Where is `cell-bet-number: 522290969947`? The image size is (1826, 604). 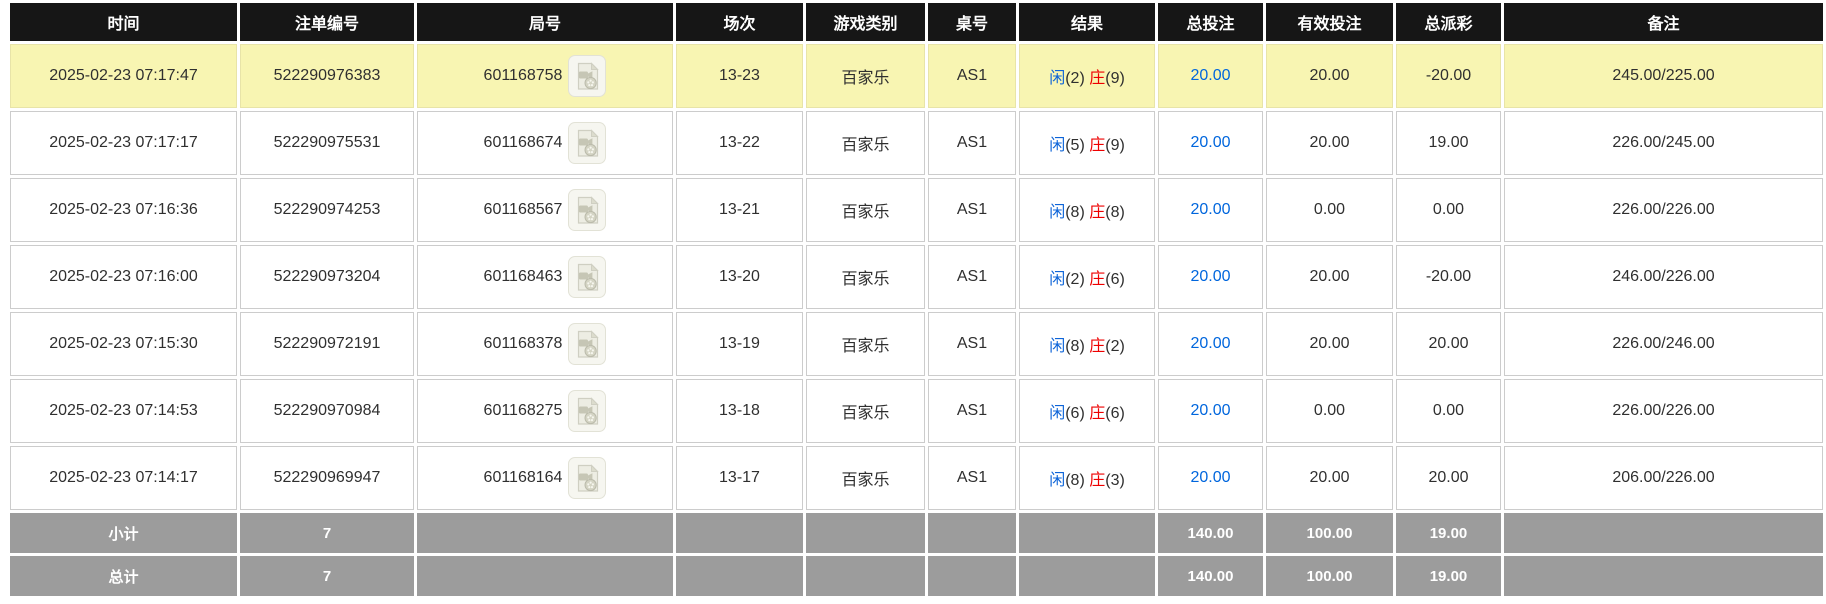 cell-bet-number: 522290969947 is located at coordinates (327, 478).